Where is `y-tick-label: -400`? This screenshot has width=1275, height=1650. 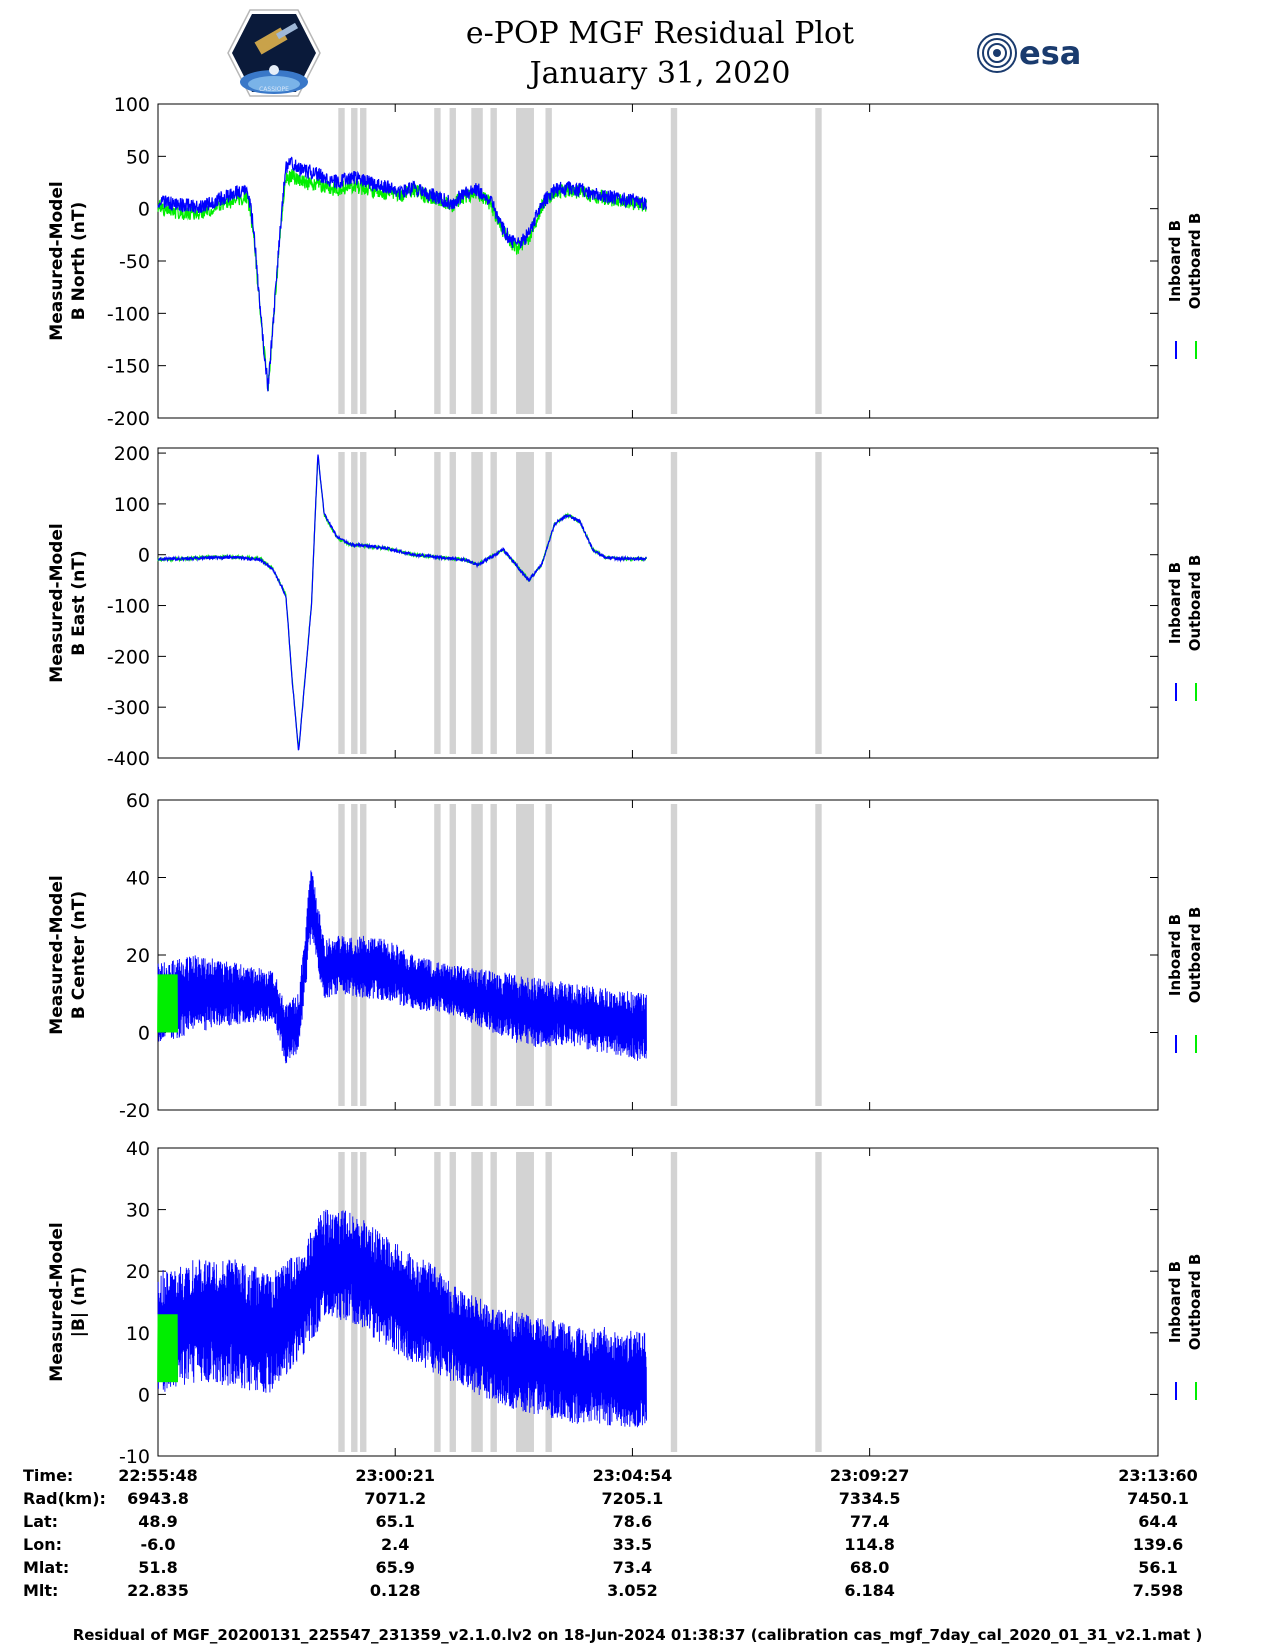
y-tick-label: -400 is located at coordinates (128, 759).